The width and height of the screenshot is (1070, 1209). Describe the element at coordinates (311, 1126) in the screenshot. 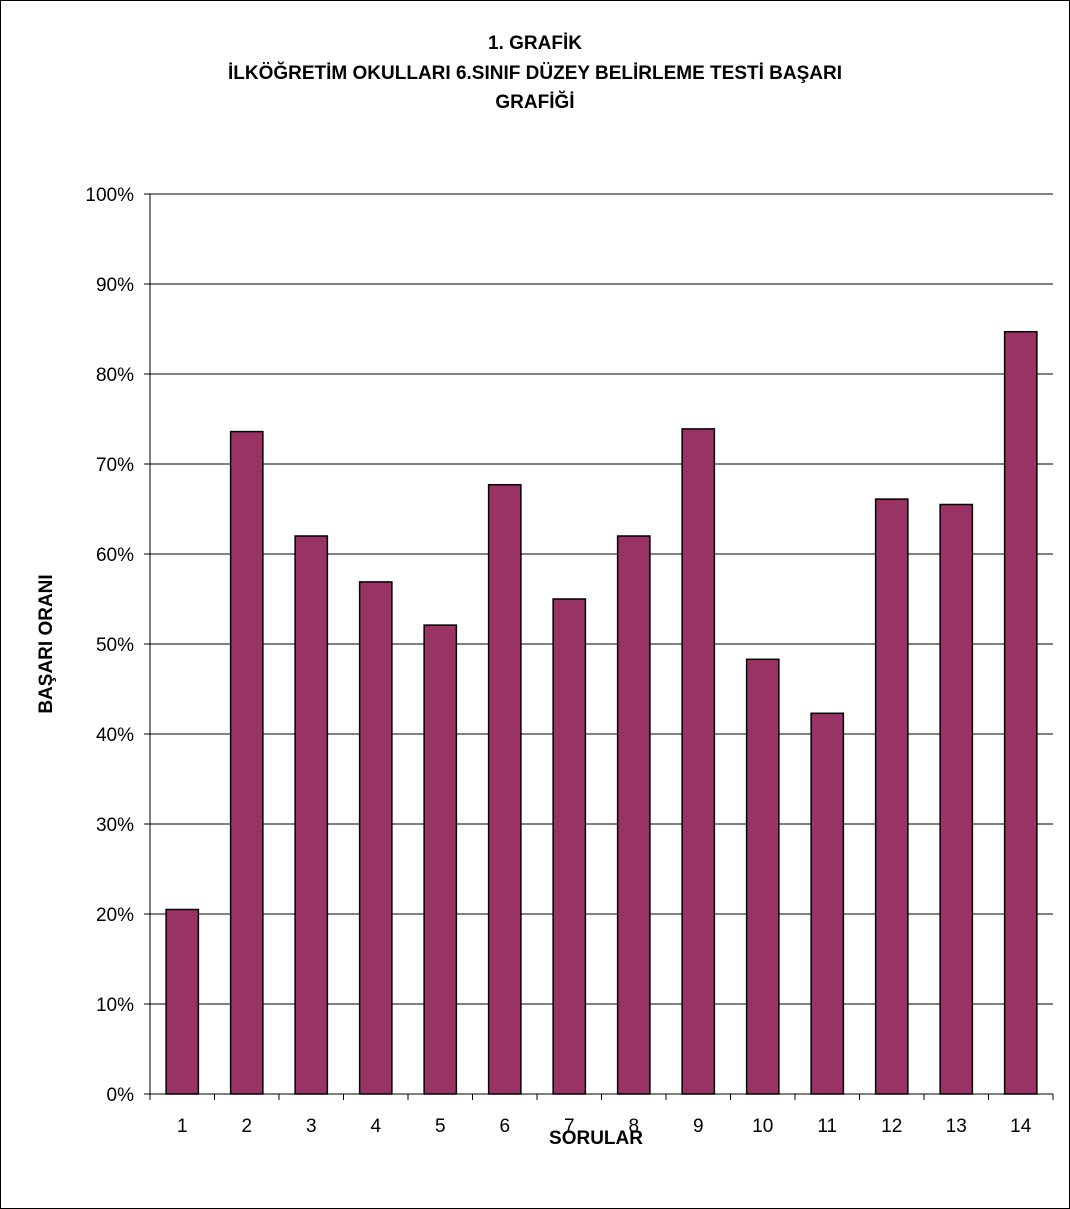

I see `x-tick-label: 3` at that location.